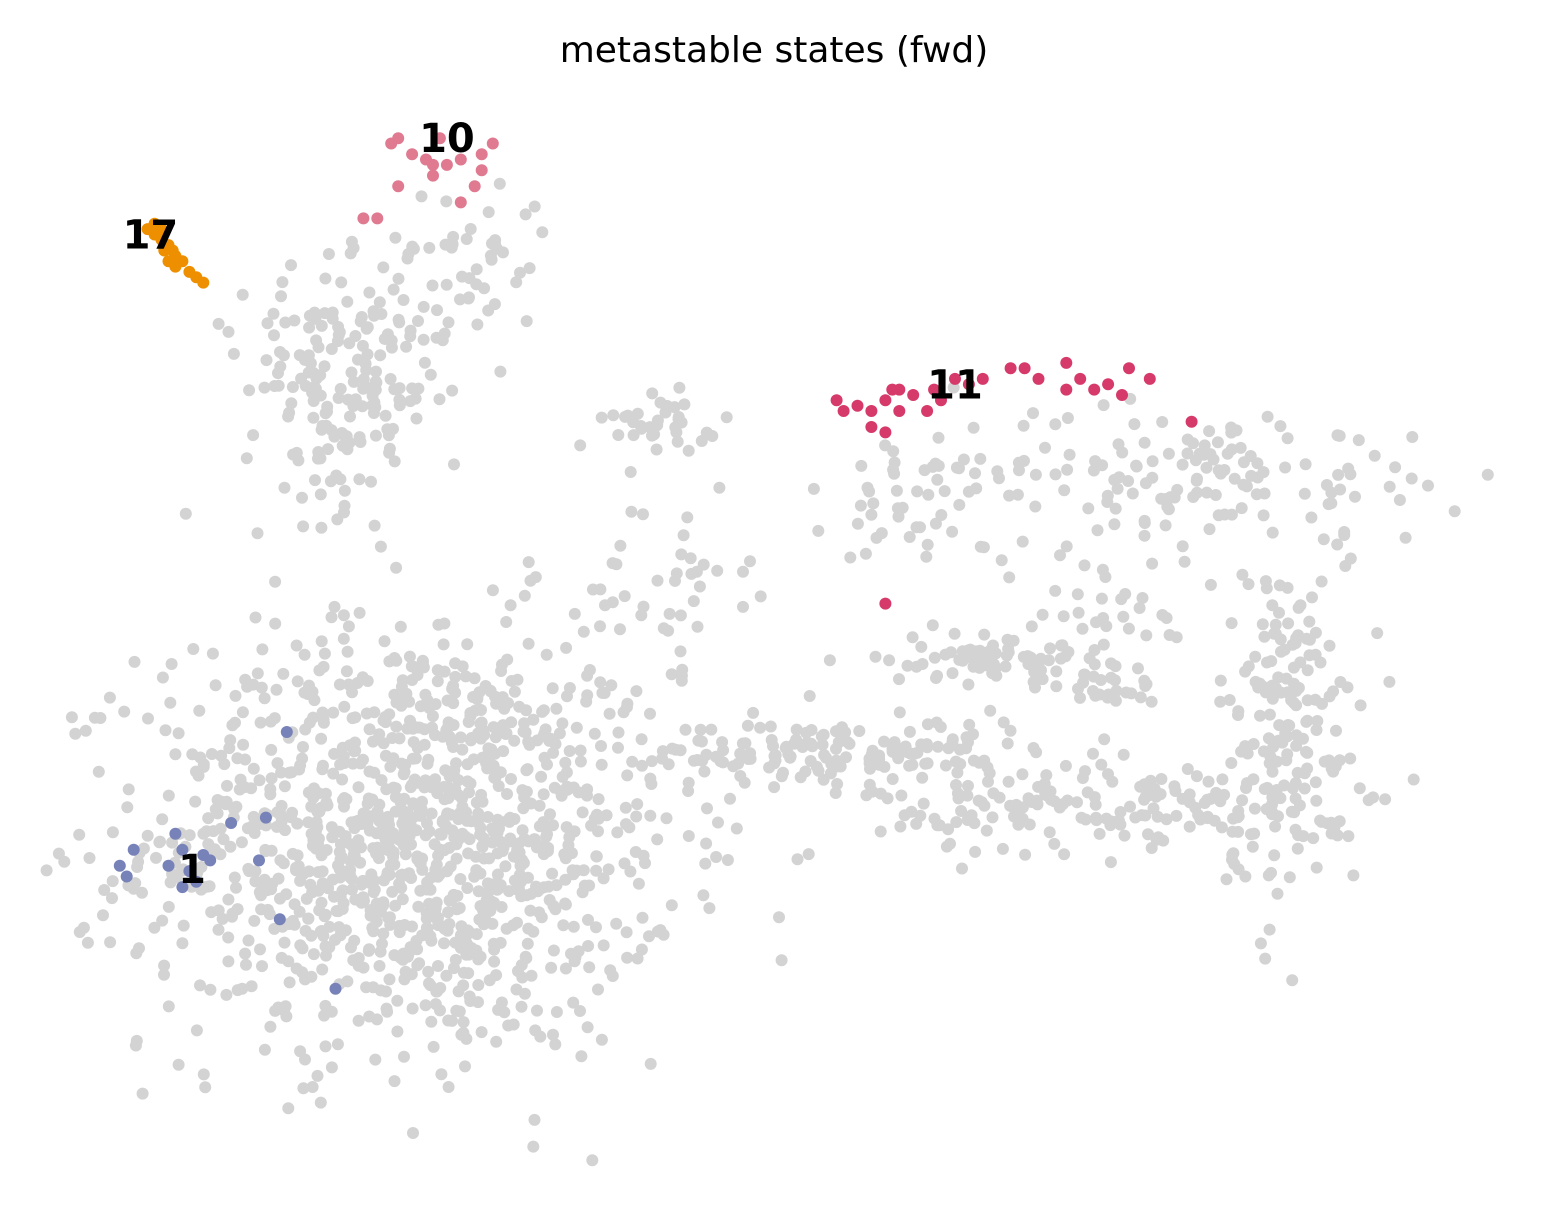 This screenshot has height=1224, width=1548. Describe the element at coordinates (1080, 378) in the screenshot. I see `state-11-point` at that location.